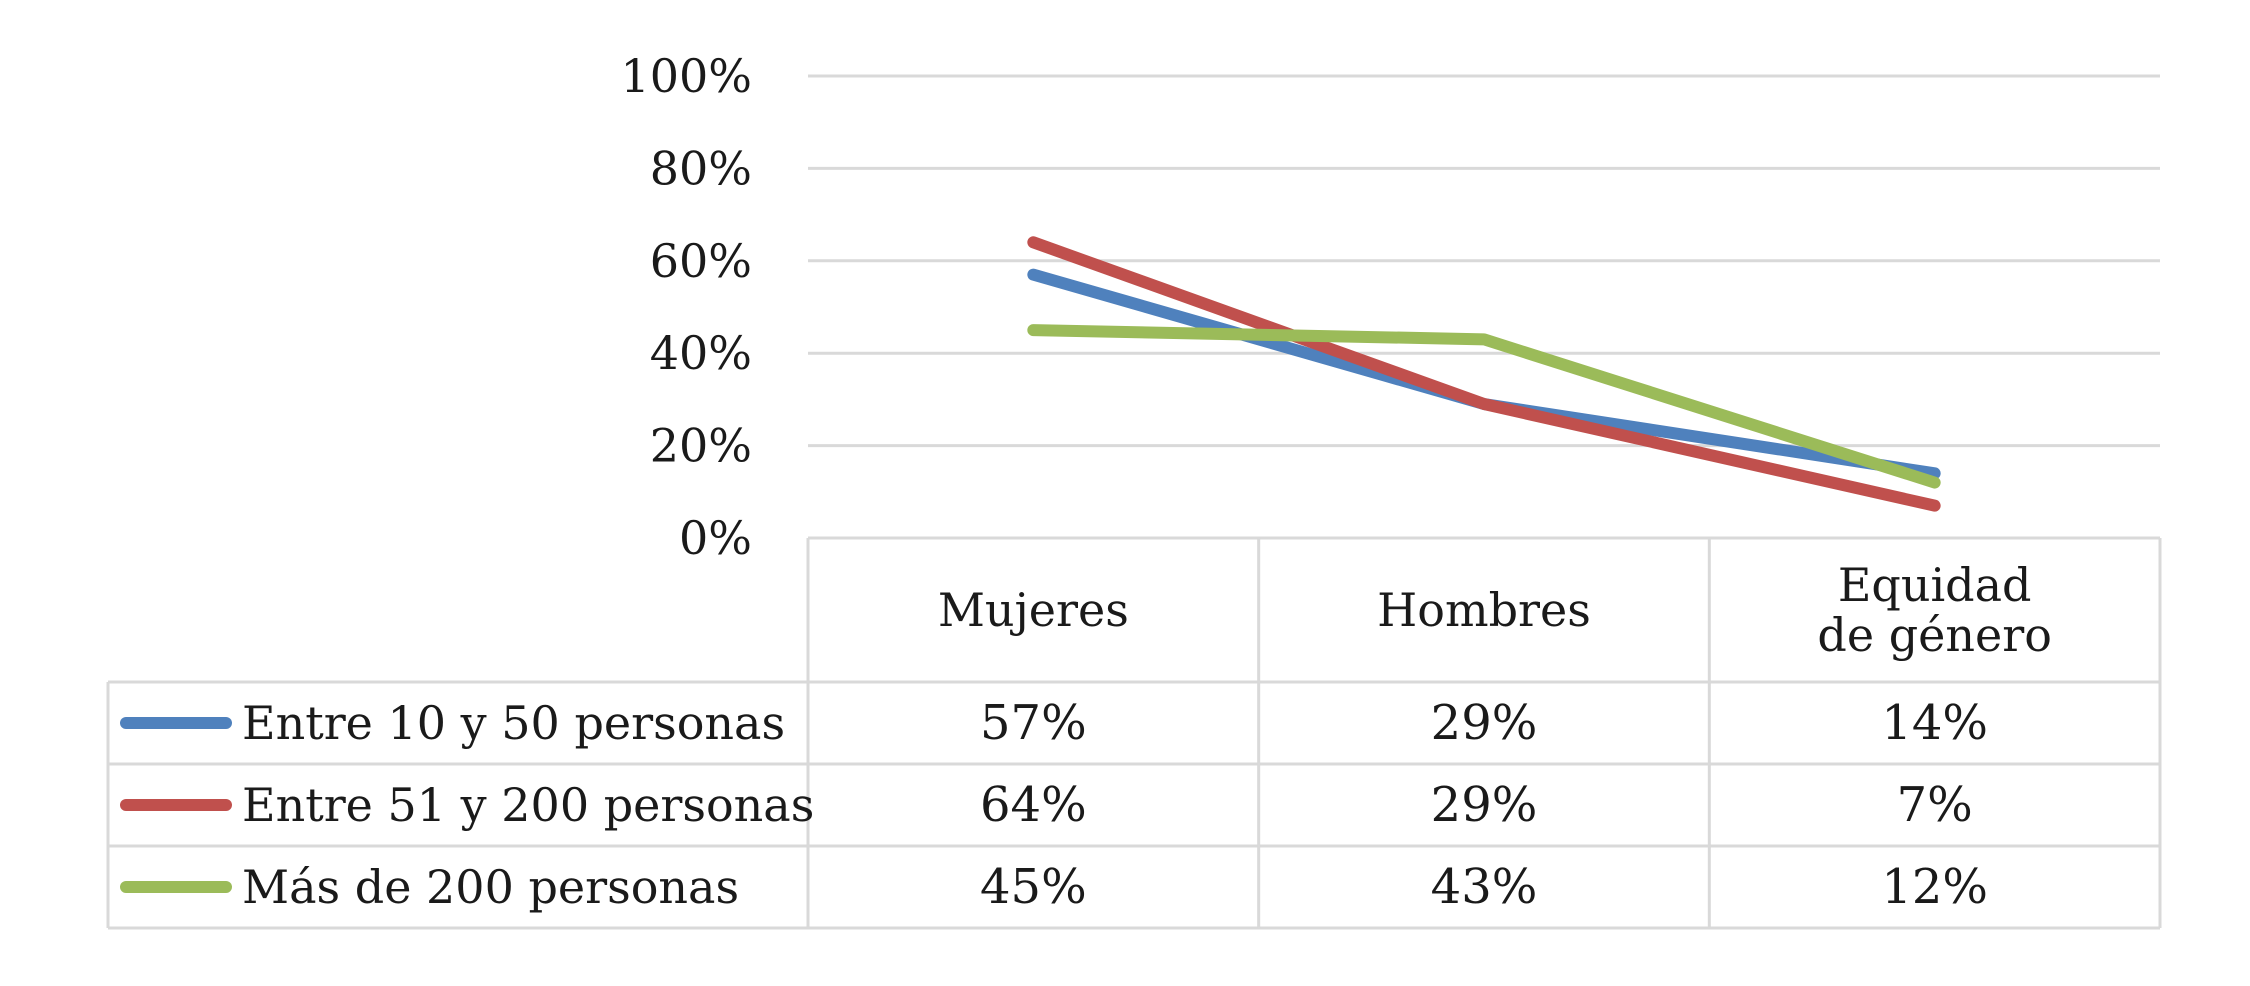 This screenshot has height=986, width=2250. What do you see at coordinates (701, 261) in the screenshot?
I see `y-tick-label: 60%` at bounding box center [701, 261].